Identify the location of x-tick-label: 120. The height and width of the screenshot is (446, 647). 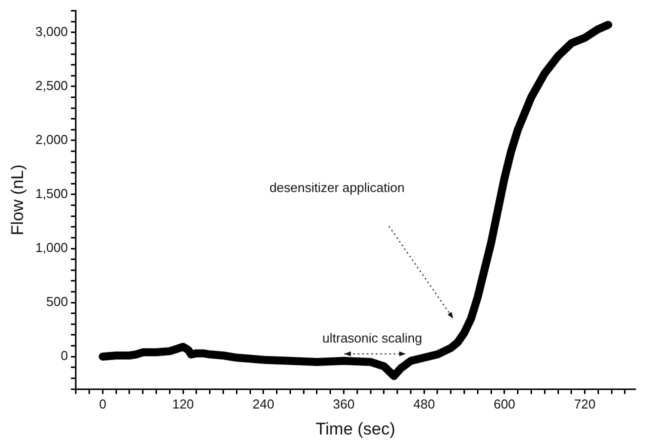
(183, 404).